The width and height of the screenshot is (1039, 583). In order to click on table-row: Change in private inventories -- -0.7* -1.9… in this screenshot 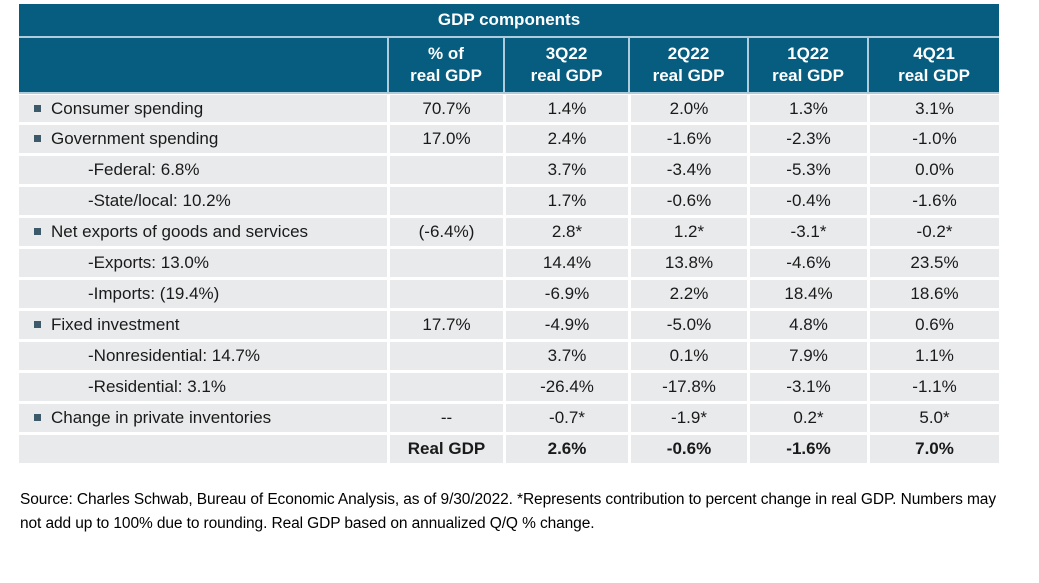, I will do `click(509, 419)`.